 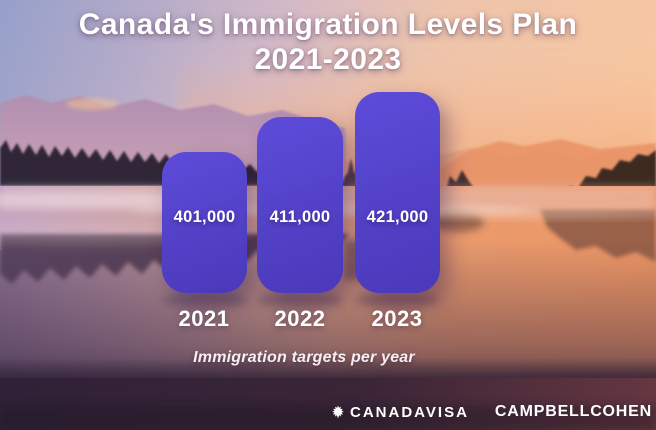 I want to click on footer-brands: CANADAVISA CAMPBELLCOHEN, so click(x=491, y=412).